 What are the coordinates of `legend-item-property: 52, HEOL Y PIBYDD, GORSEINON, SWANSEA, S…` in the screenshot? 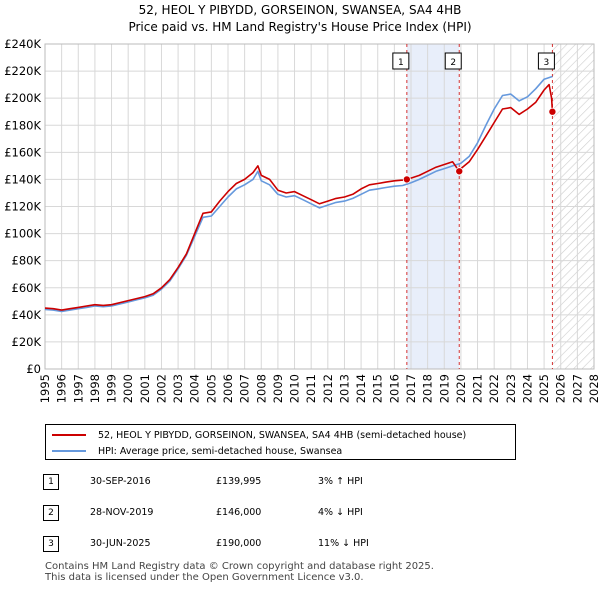 It's located at (259, 435).